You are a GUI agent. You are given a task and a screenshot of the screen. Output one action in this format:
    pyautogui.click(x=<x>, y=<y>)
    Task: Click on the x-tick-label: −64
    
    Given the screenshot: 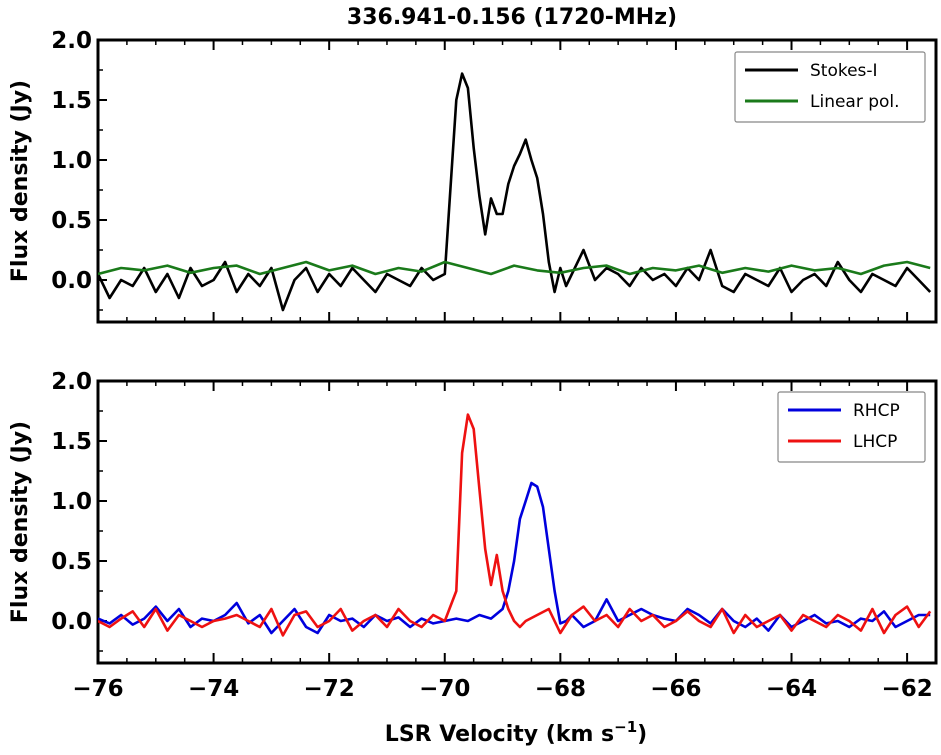 What is the action you would take?
    pyautogui.click(x=791, y=689)
    